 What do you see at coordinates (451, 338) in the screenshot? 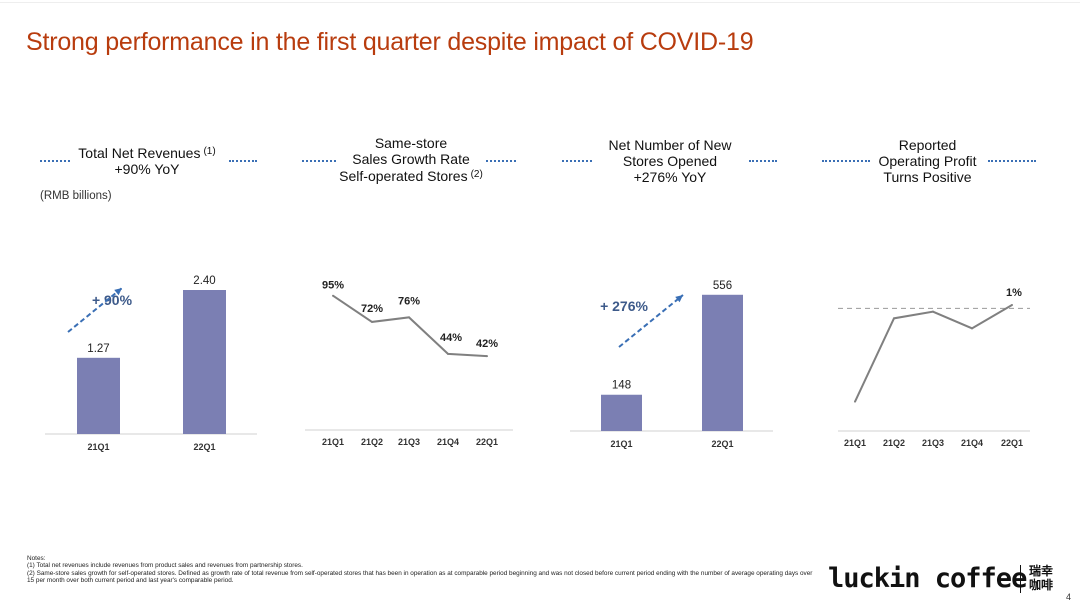
I see `data-label-21Q4: 44%` at bounding box center [451, 338].